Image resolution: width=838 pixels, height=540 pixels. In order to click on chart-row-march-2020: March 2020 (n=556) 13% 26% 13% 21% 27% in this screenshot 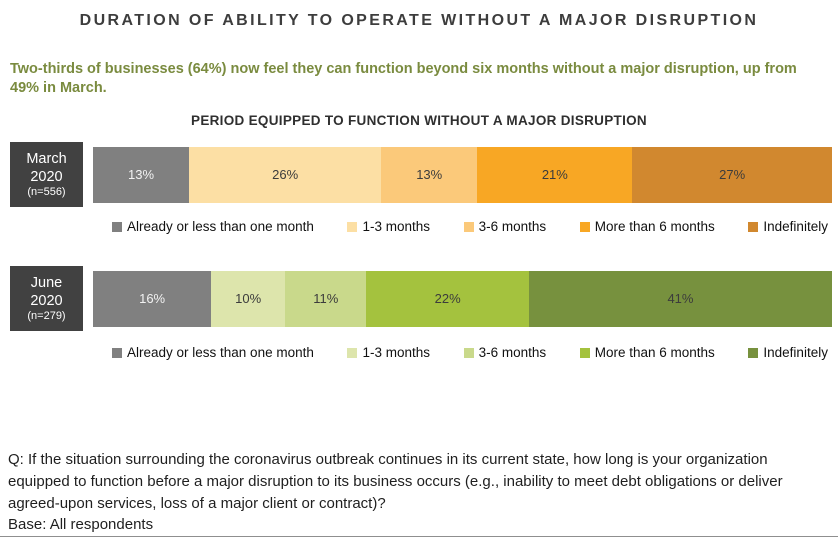, I will do `click(421, 174)`.